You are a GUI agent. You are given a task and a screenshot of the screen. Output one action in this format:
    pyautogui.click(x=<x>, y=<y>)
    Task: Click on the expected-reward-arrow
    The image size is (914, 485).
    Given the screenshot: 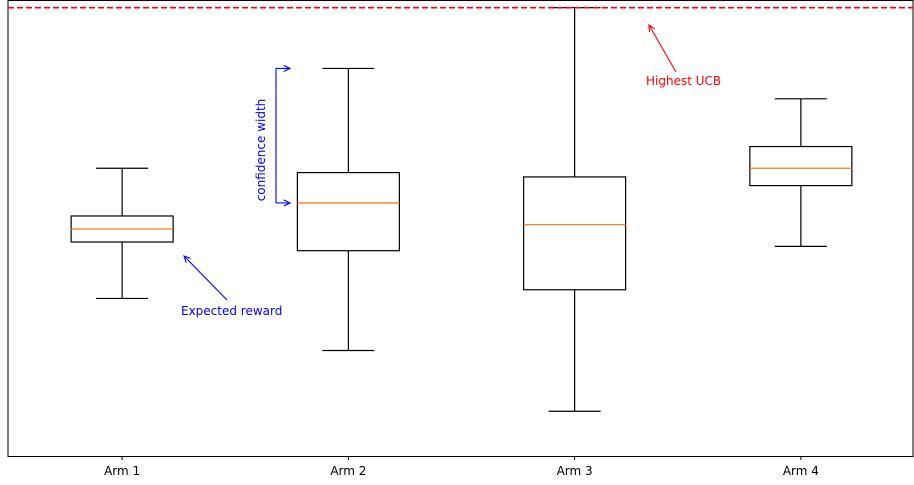 What is the action you would take?
    pyautogui.click(x=205, y=278)
    